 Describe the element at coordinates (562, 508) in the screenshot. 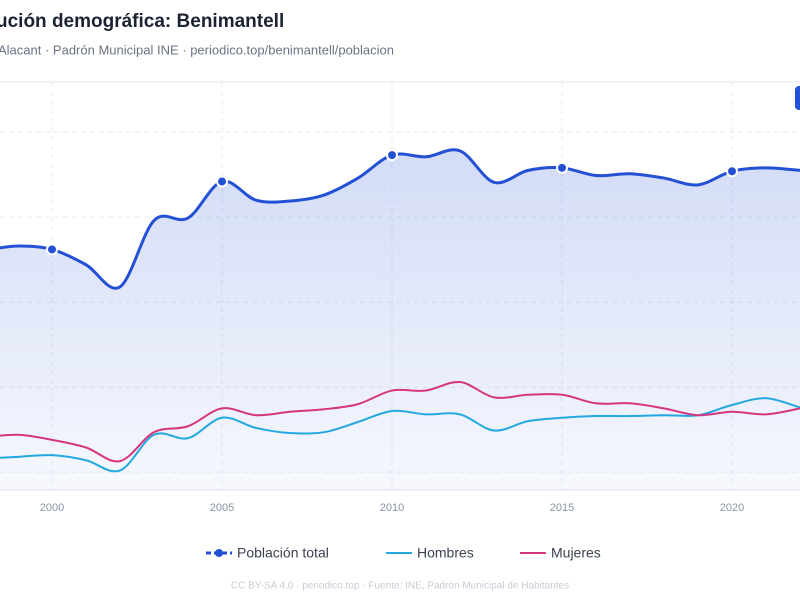

I see `x-tick-label: 2015` at that location.